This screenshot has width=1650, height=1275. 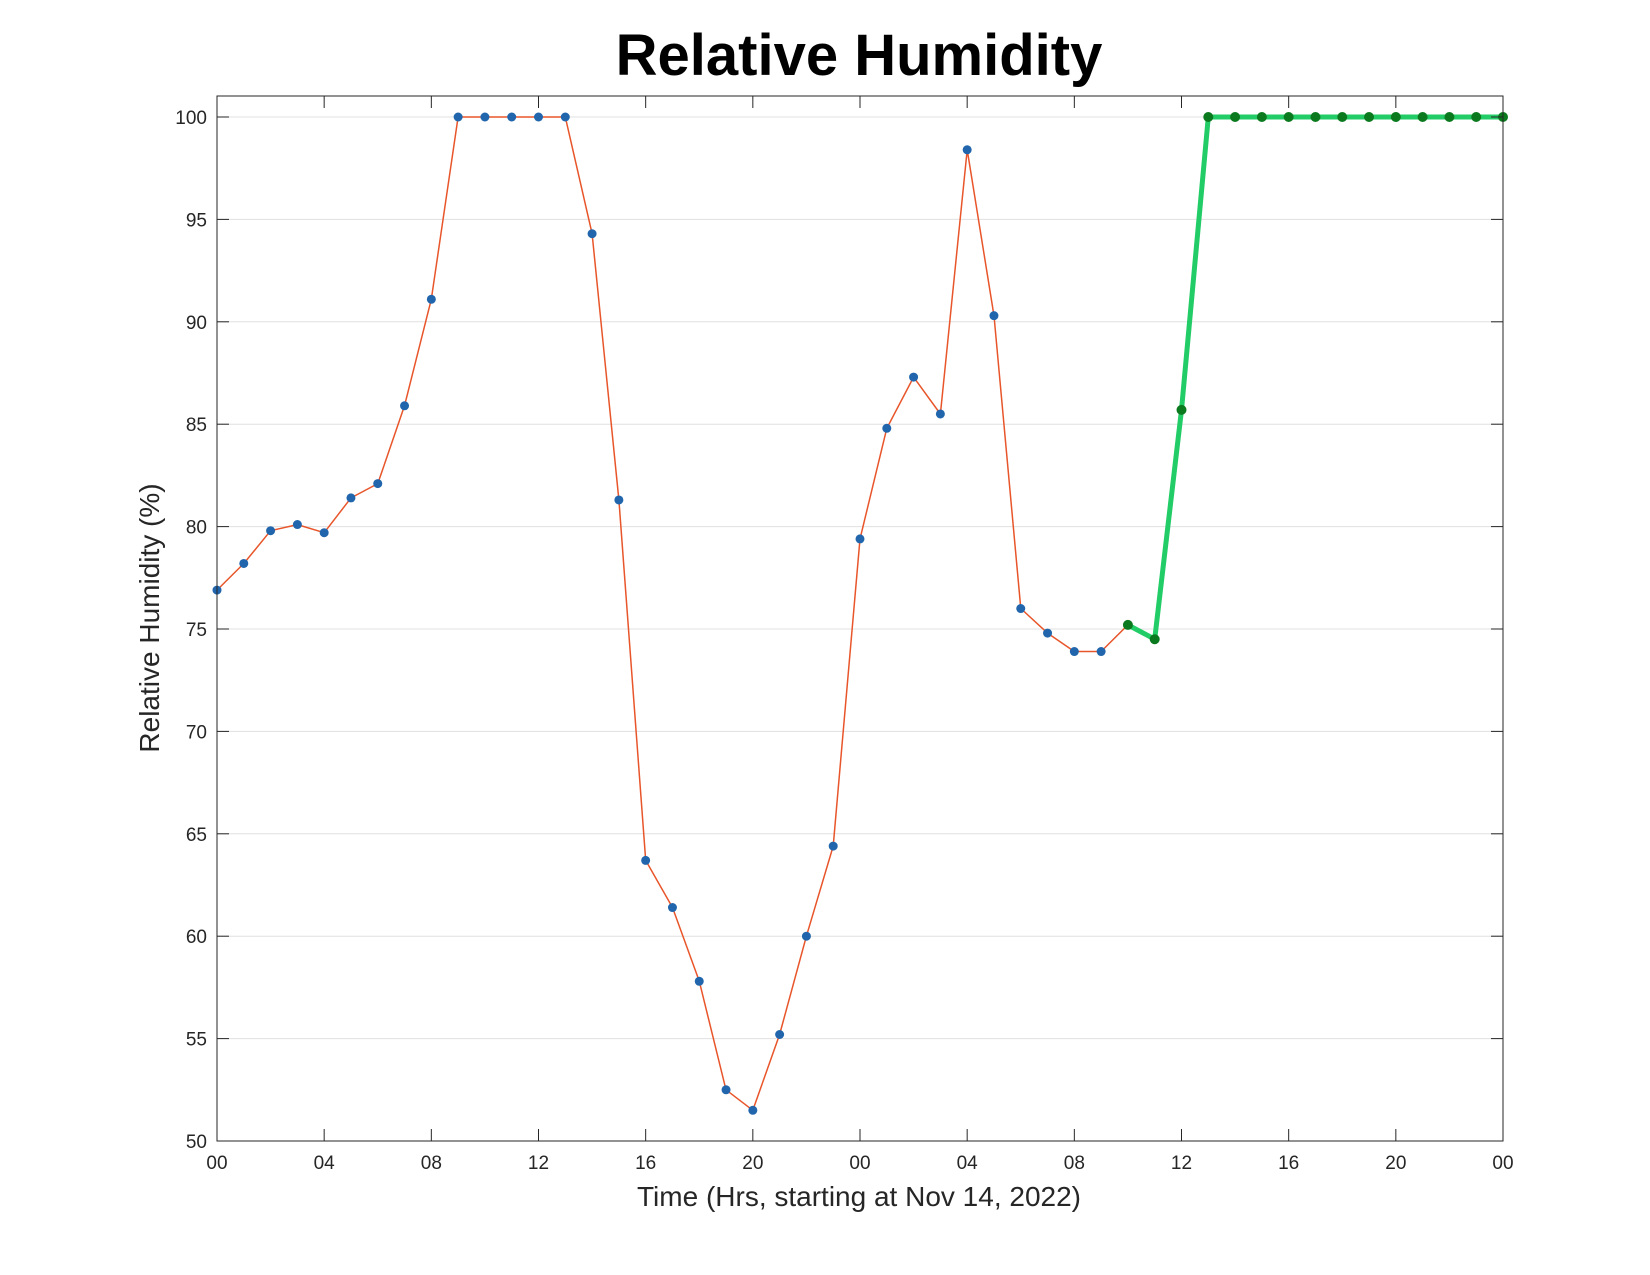 What do you see at coordinates (196, 1142) in the screenshot?
I see `y-tick-label: 50` at bounding box center [196, 1142].